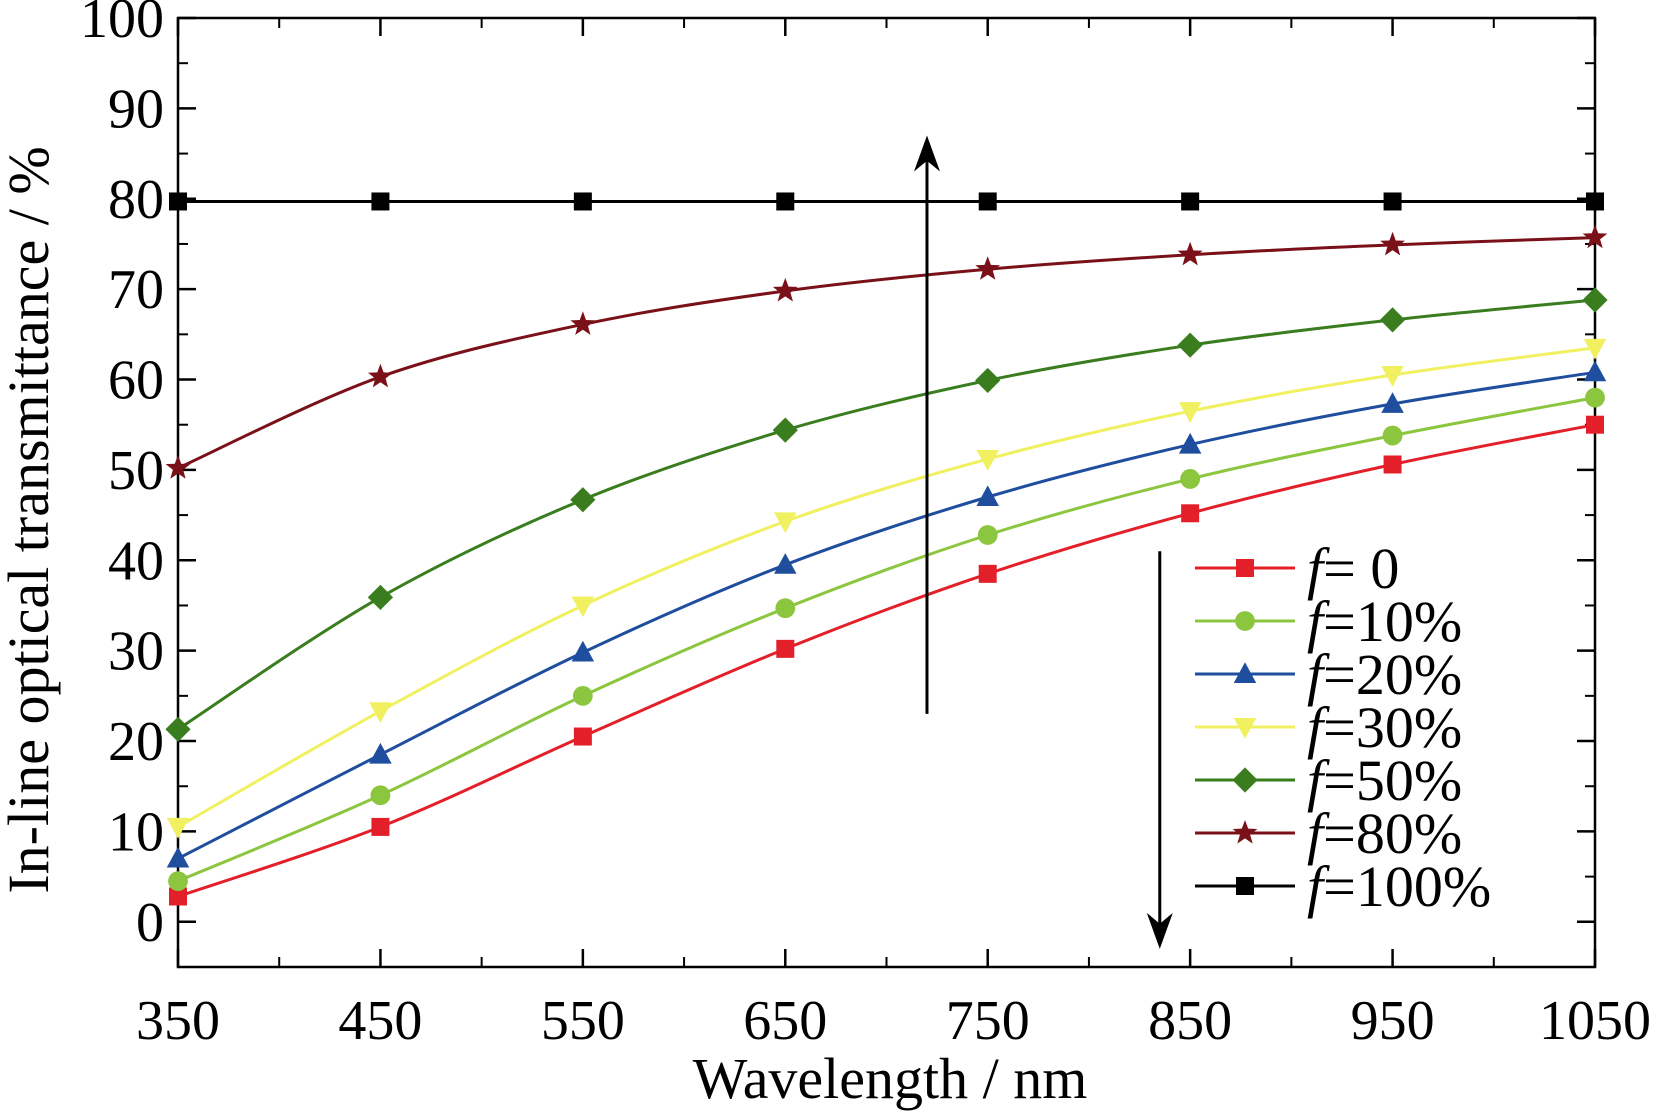 Image resolution: width=1666 pixels, height=1117 pixels. What do you see at coordinates (136, 200) in the screenshot?
I see `y-tick-label: 80` at bounding box center [136, 200].